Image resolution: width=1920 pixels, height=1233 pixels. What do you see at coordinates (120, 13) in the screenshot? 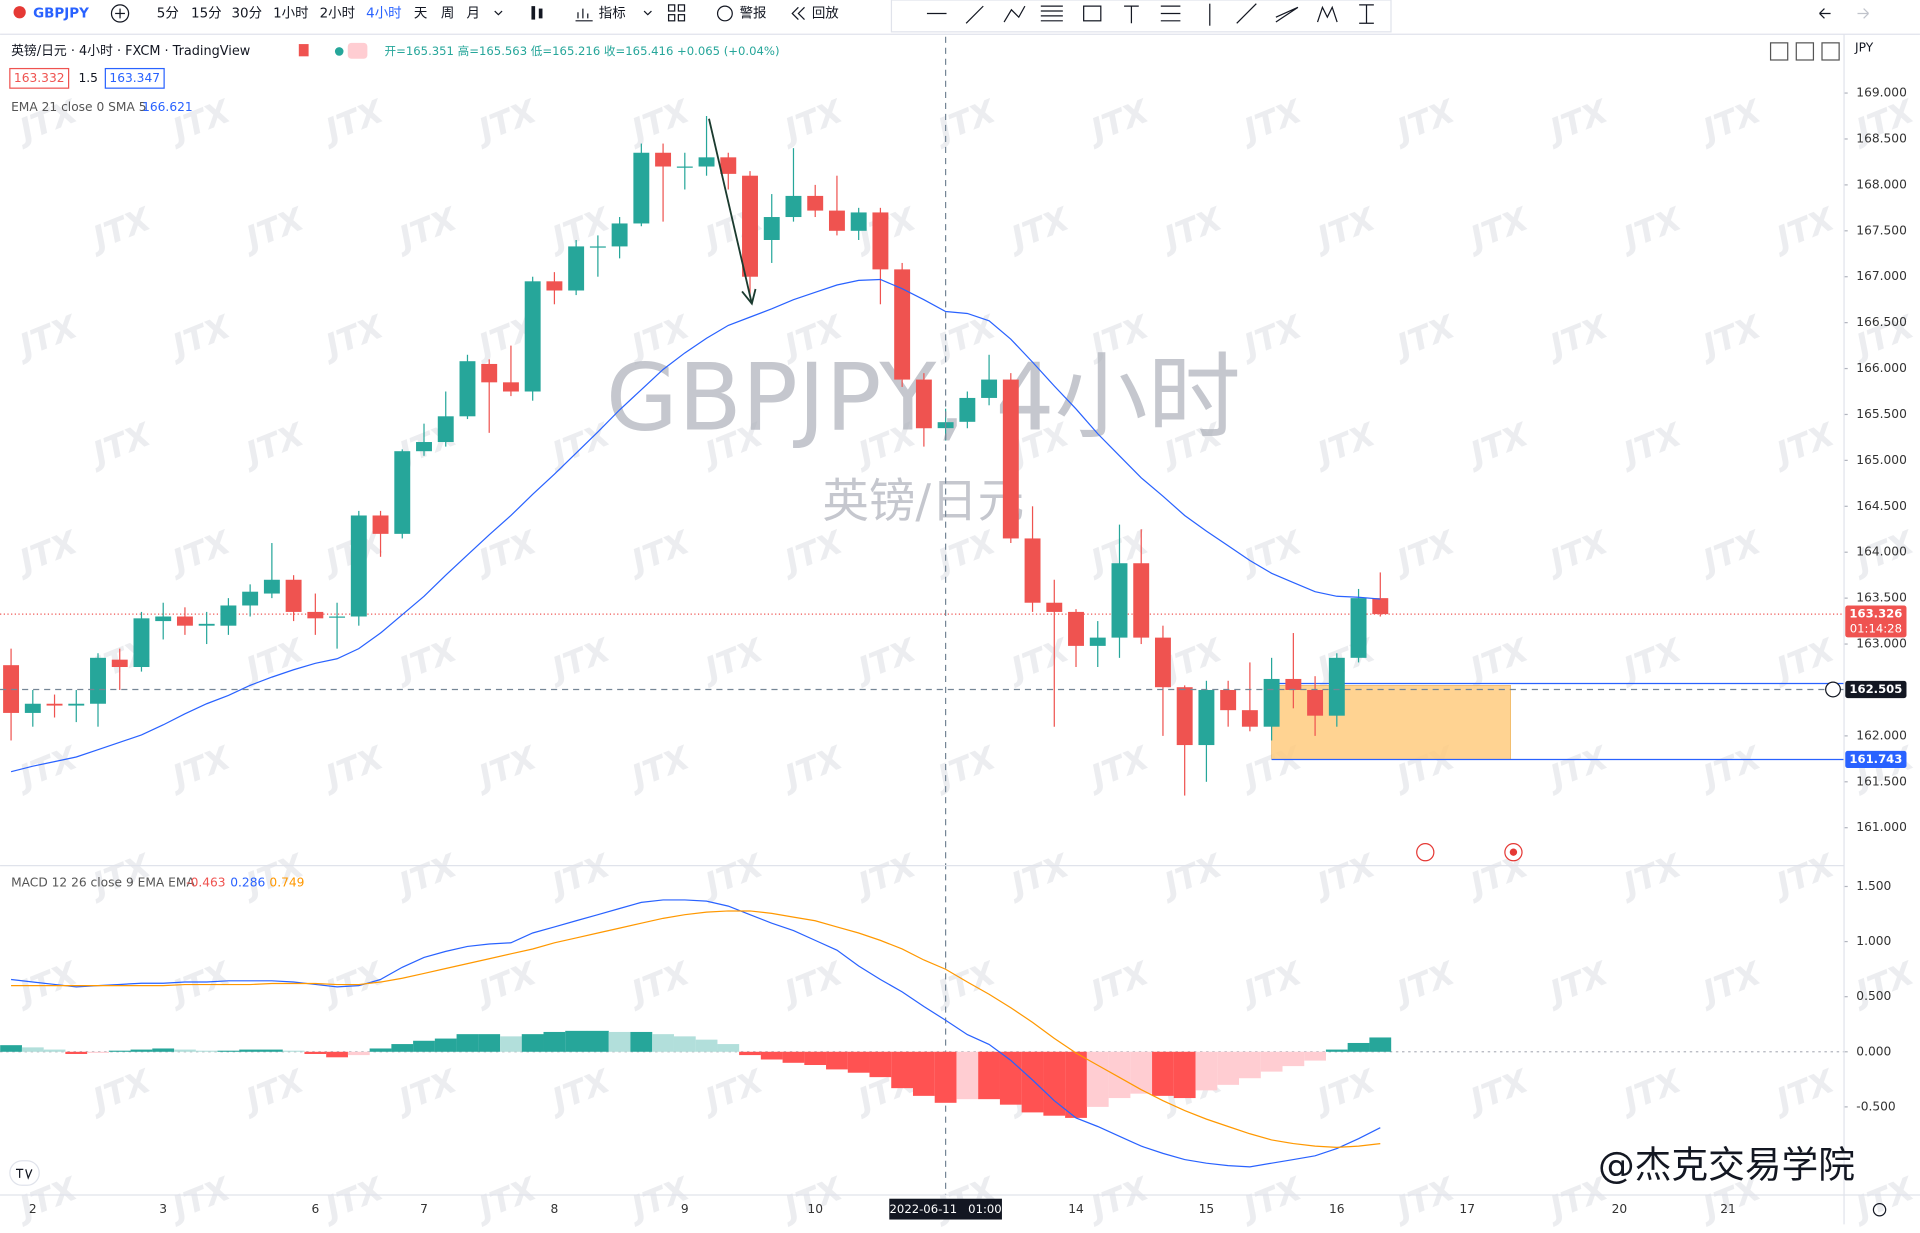
I see `add-symbol` at bounding box center [120, 13].